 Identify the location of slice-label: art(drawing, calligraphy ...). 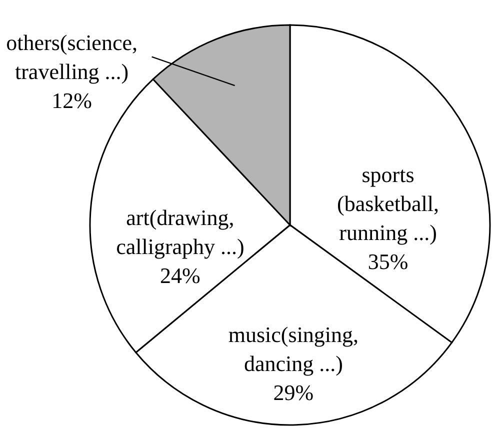
(180, 232).